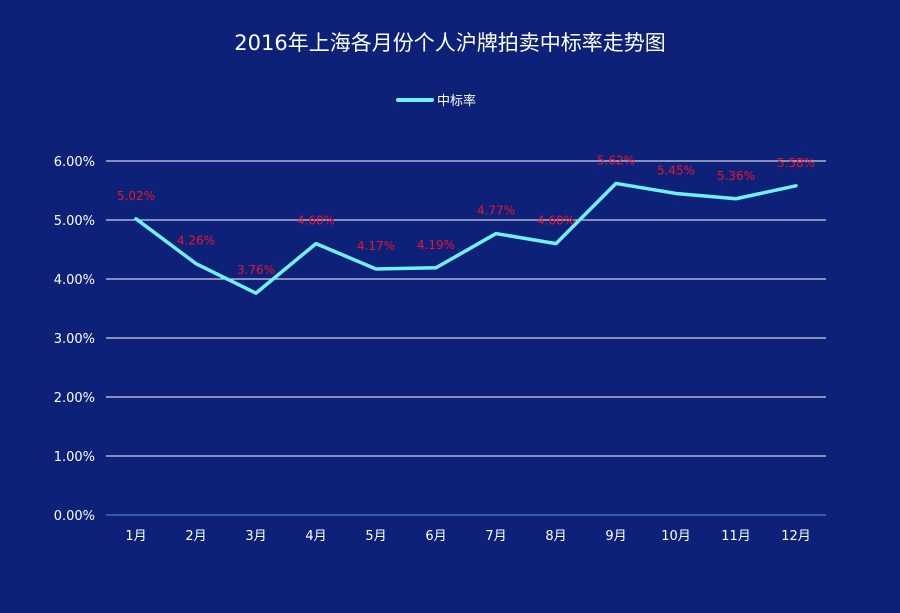  I want to click on x-tick-label: 11月, so click(736, 536).